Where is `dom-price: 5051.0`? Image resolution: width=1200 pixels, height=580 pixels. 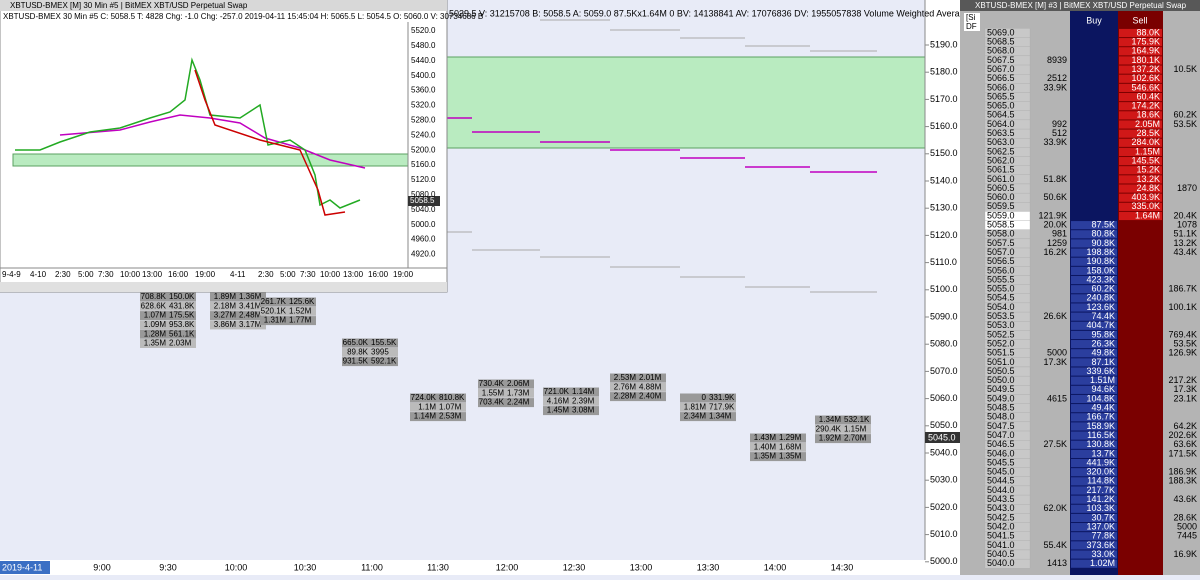
dom-price: 5051.0 is located at coordinates (1001, 362).